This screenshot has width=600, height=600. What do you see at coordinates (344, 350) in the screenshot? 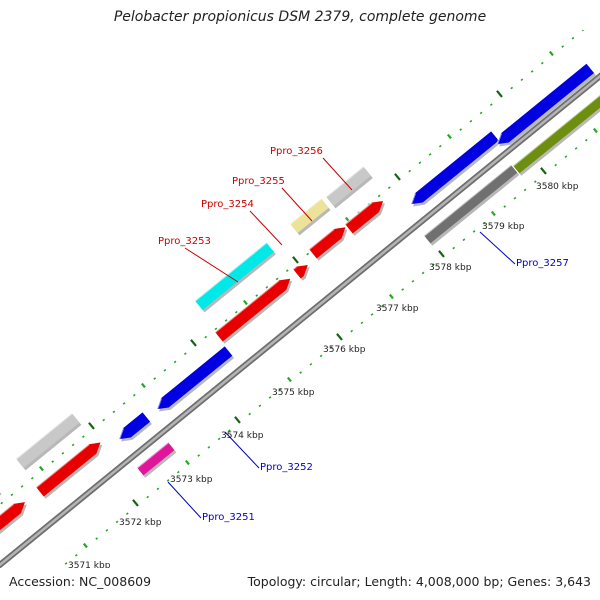
I see `kbp-tick-label: 3576 kbp` at bounding box center [344, 350].